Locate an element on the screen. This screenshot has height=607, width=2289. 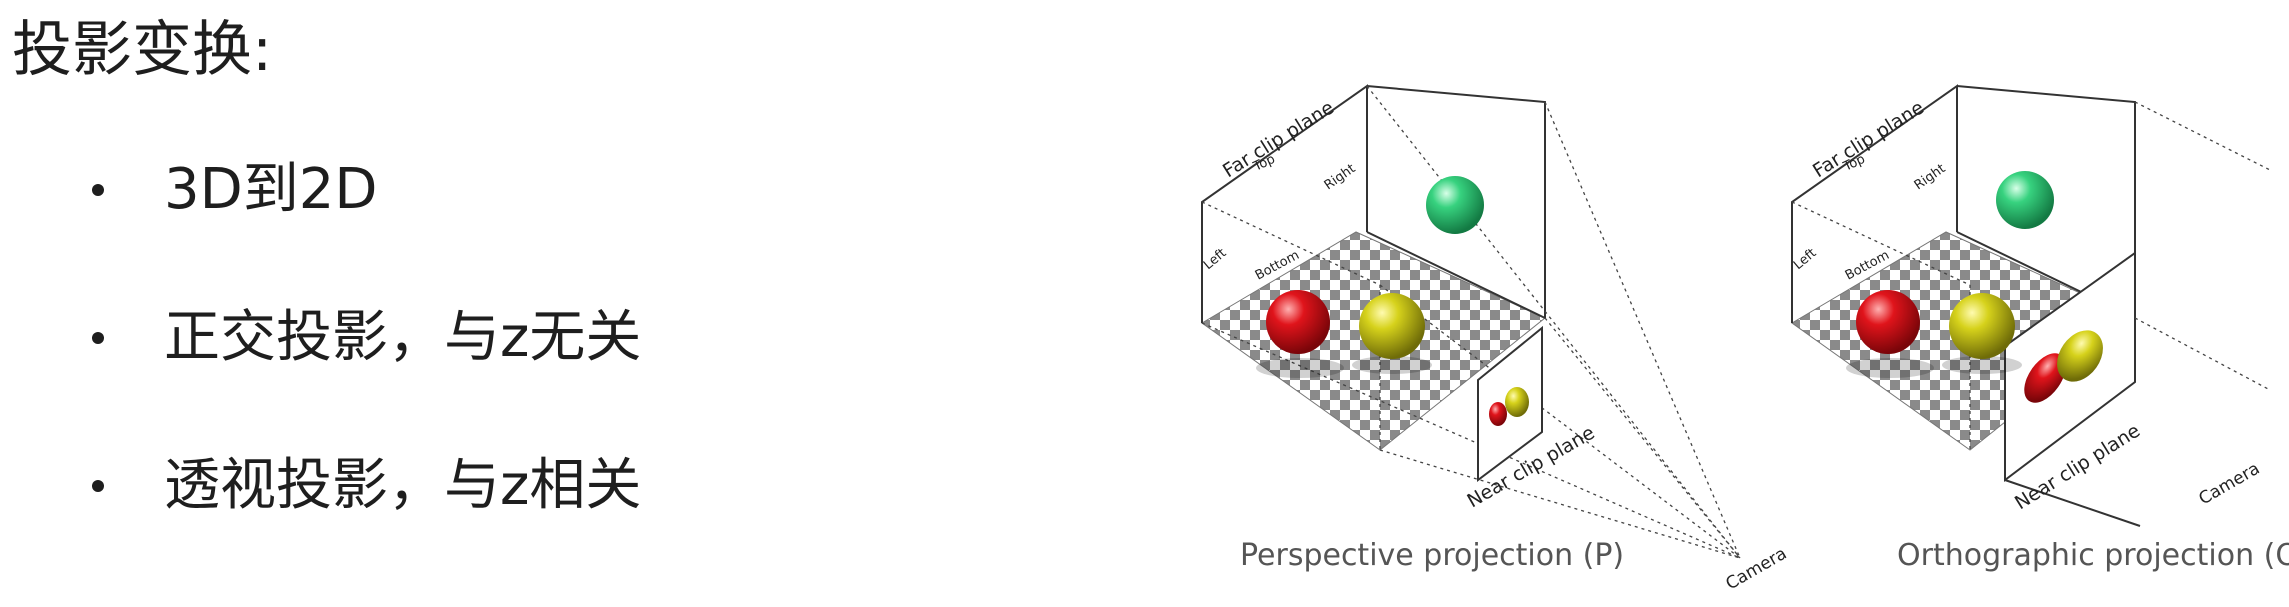
orthographic-caption: Orthographic projection (O) is located at coordinates (2093, 555).